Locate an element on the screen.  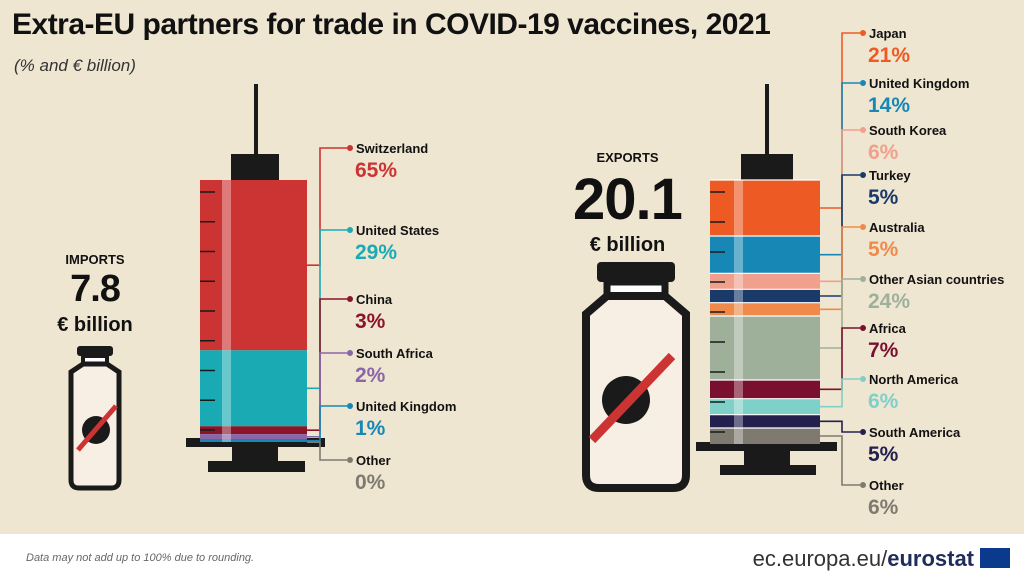
data-label-japan: 21% is located at coordinates (889, 55).